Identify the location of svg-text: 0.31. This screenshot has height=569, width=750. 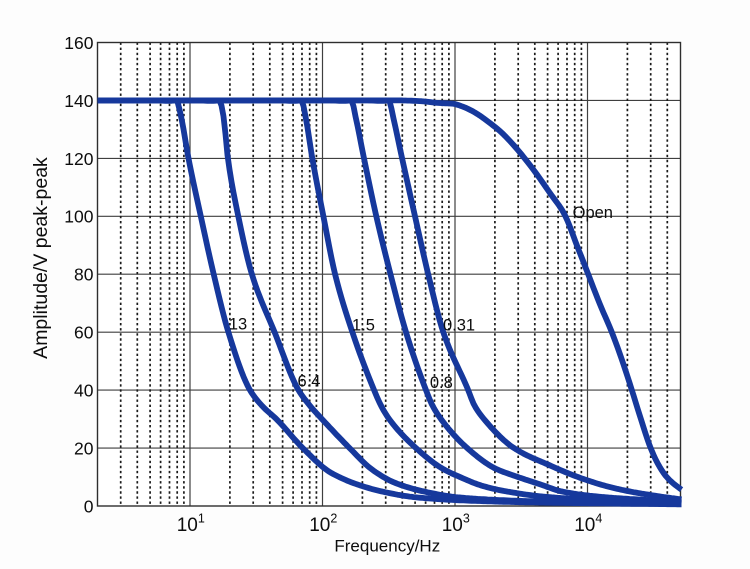
(459, 325).